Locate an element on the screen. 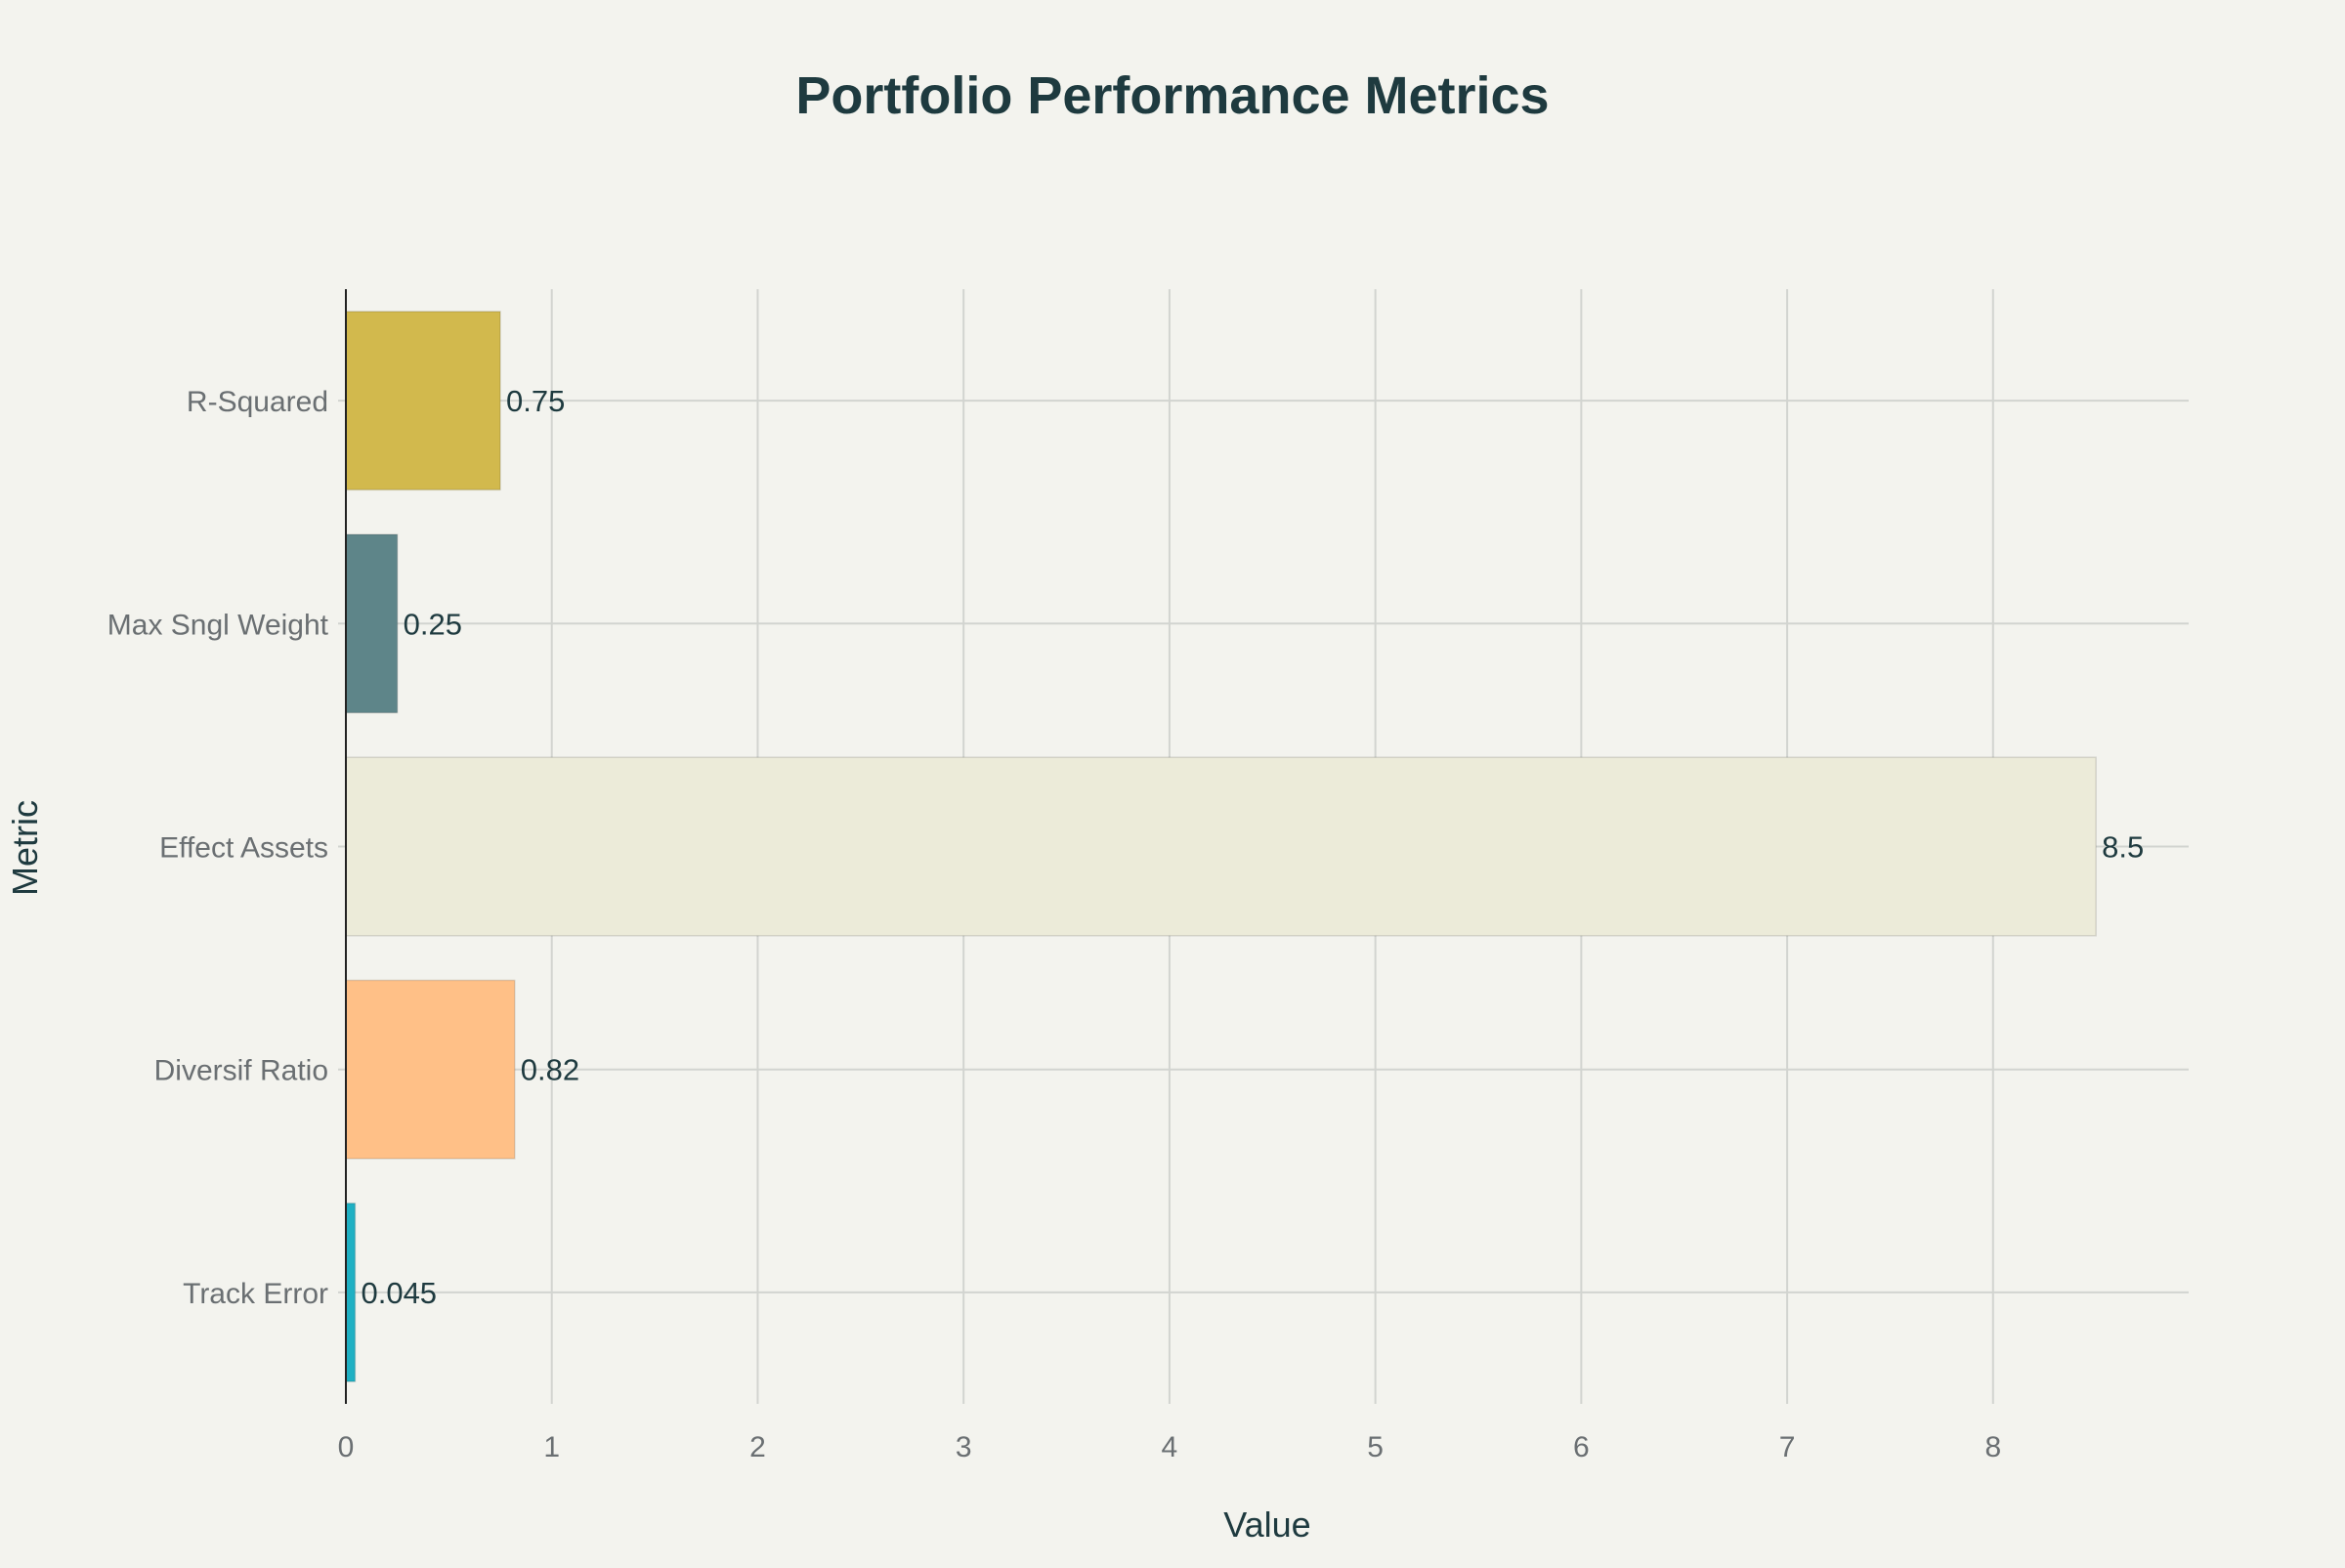 This screenshot has width=2345, height=1568. x-tick-label: 1 is located at coordinates (551, 1447).